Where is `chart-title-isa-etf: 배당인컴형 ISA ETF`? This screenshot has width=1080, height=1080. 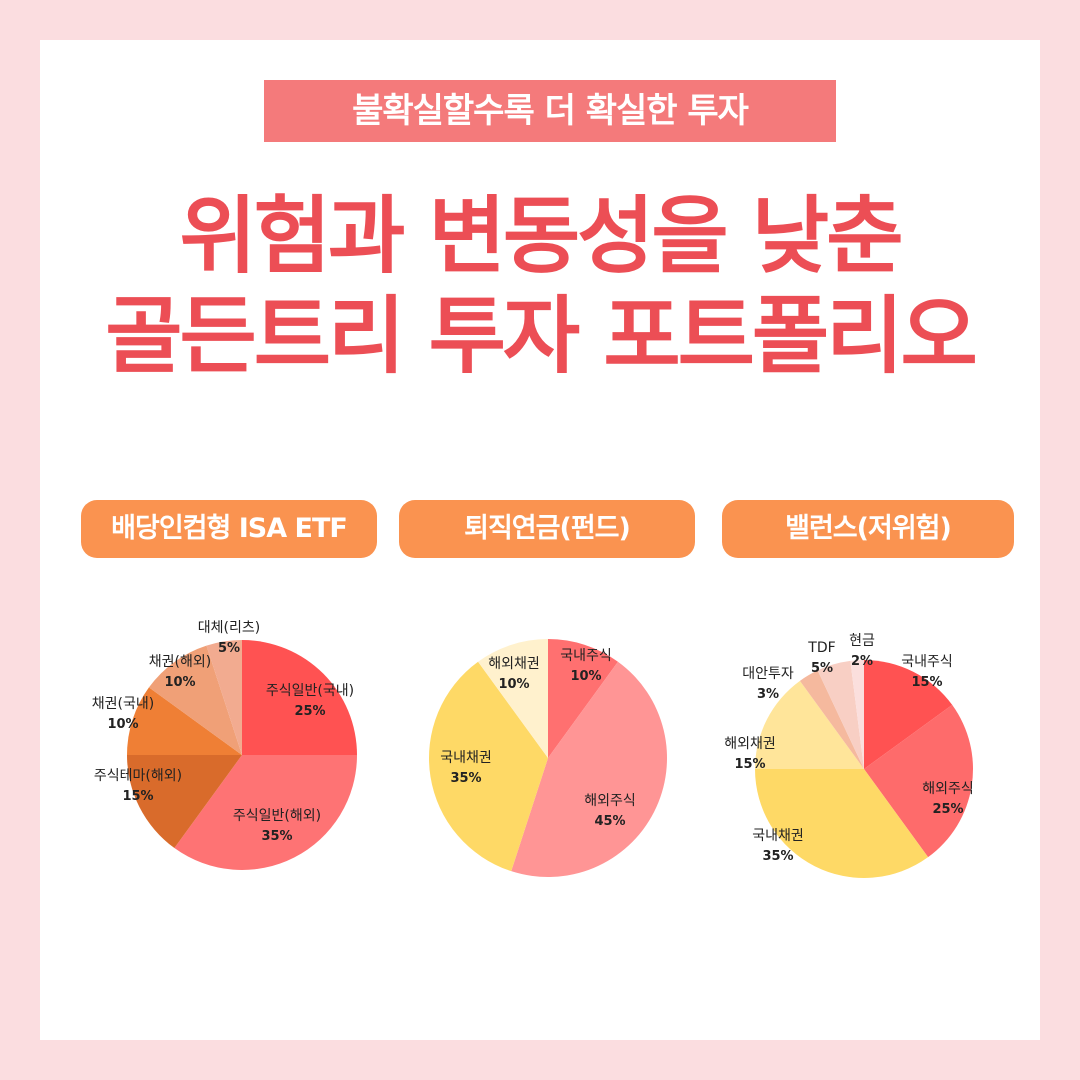
chart-title-isa-etf: 배당인컴형 ISA ETF is located at coordinates (229, 529).